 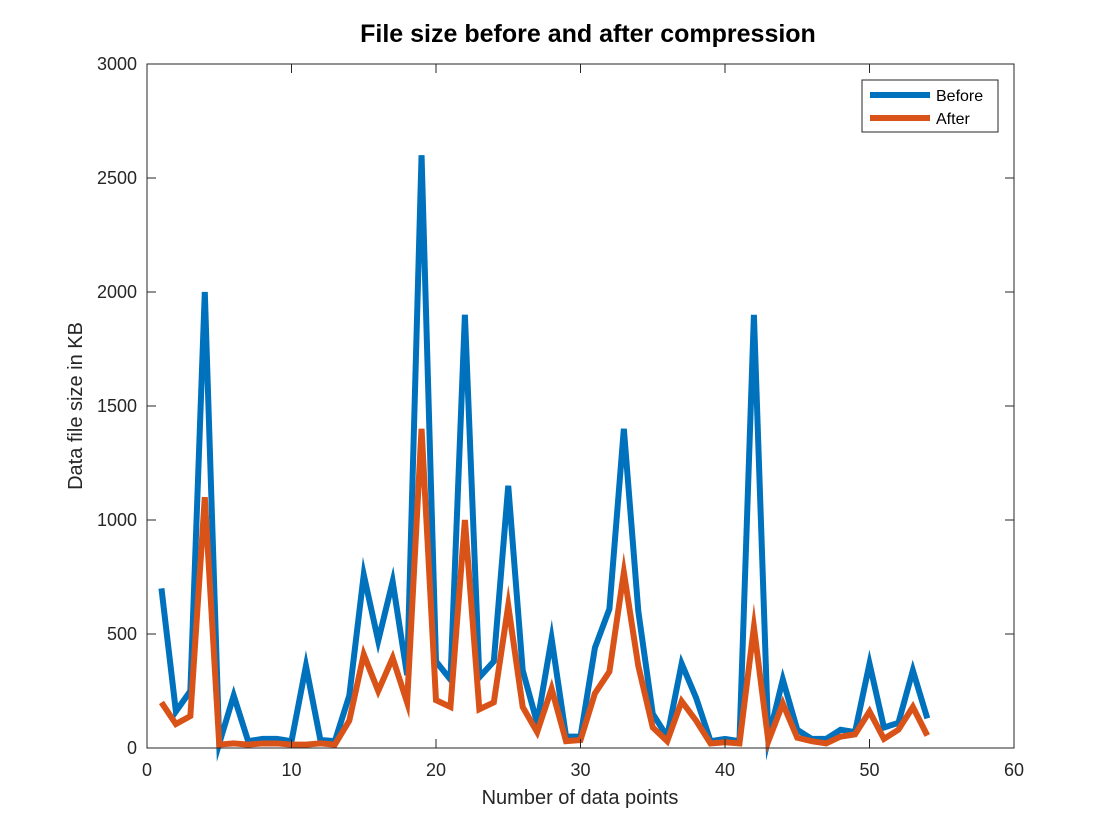 What do you see at coordinates (959, 96) in the screenshot?
I see `legend-label-before: Before` at bounding box center [959, 96].